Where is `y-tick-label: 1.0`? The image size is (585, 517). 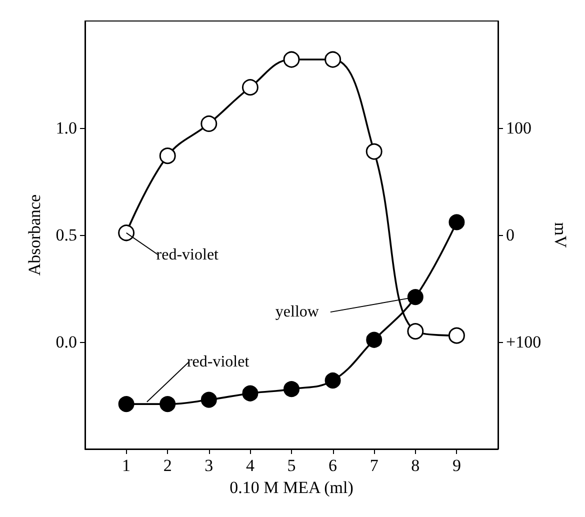 y-tick-label: 1.0 is located at coordinates (66, 128).